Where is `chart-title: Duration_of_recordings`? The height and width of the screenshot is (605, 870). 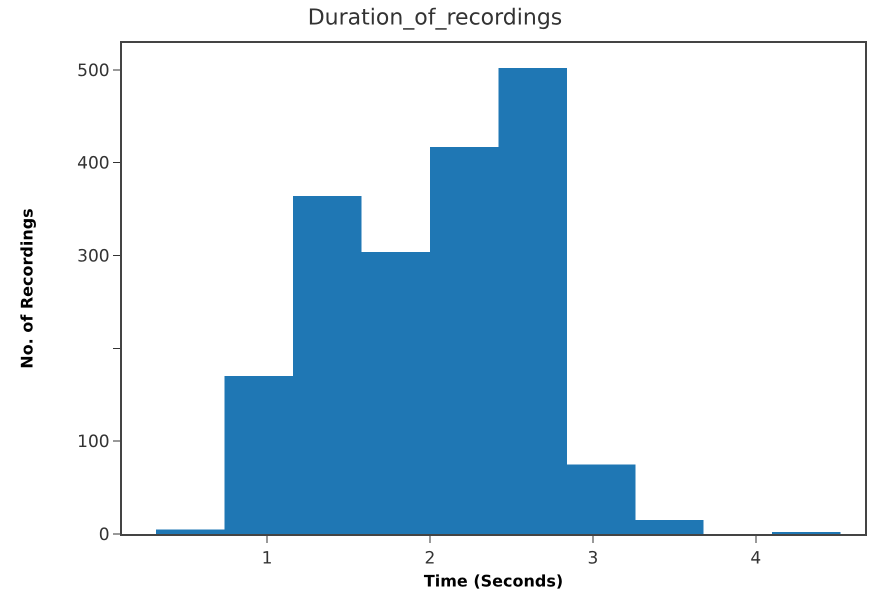
chart-title: Duration_of_recordings is located at coordinates (435, 17).